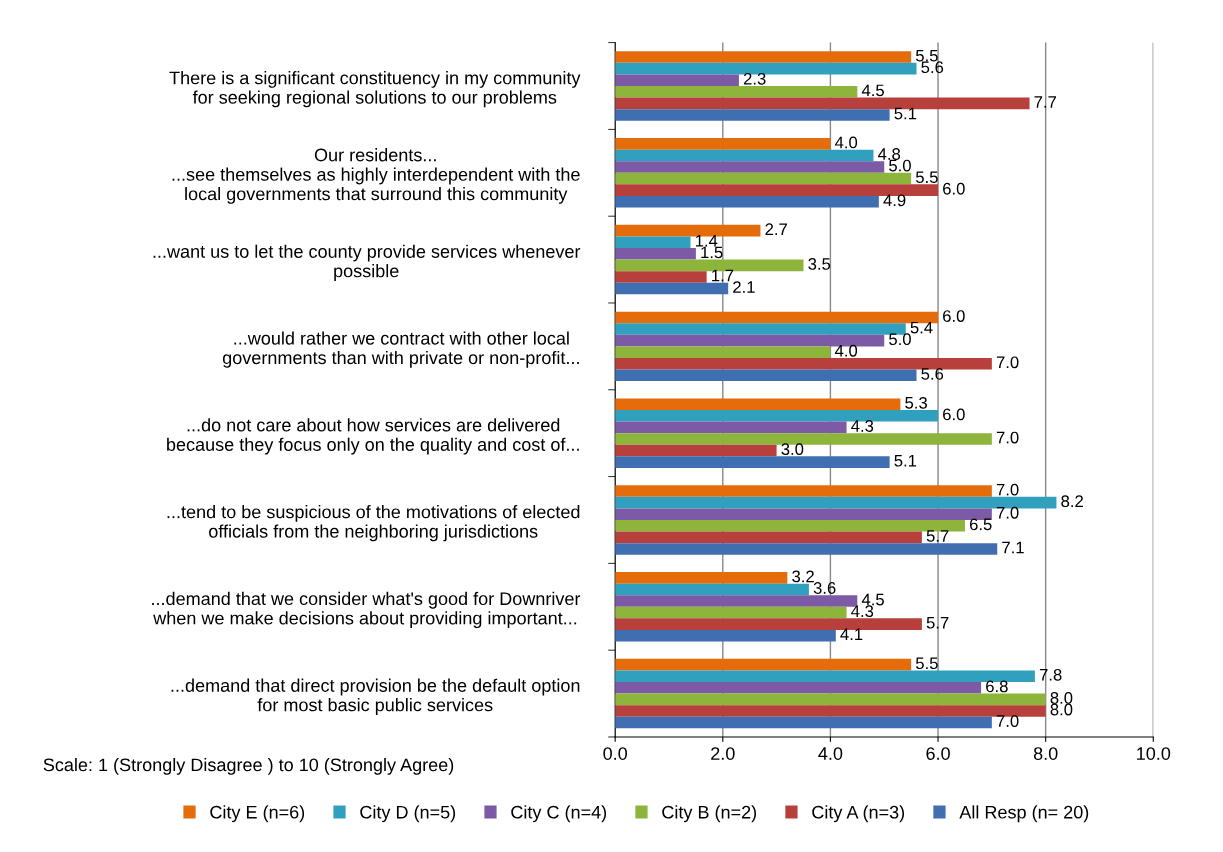  What do you see at coordinates (851, 634) in the screenshot?
I see `data-label: 4.1` at bounding box center [851, 634].